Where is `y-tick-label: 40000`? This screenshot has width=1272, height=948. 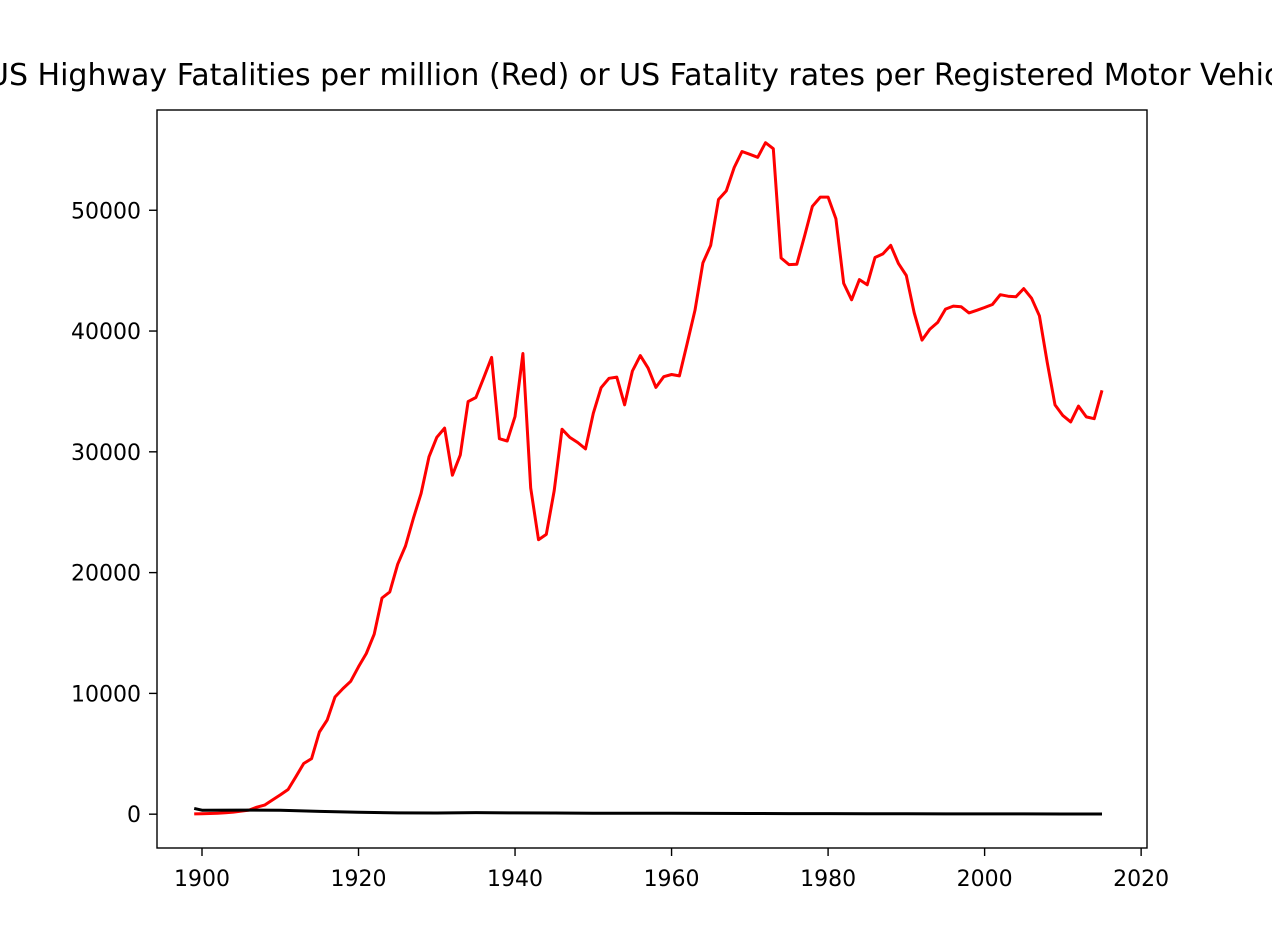
y-tick-label: 40000 is located at coordinates (106, 332).